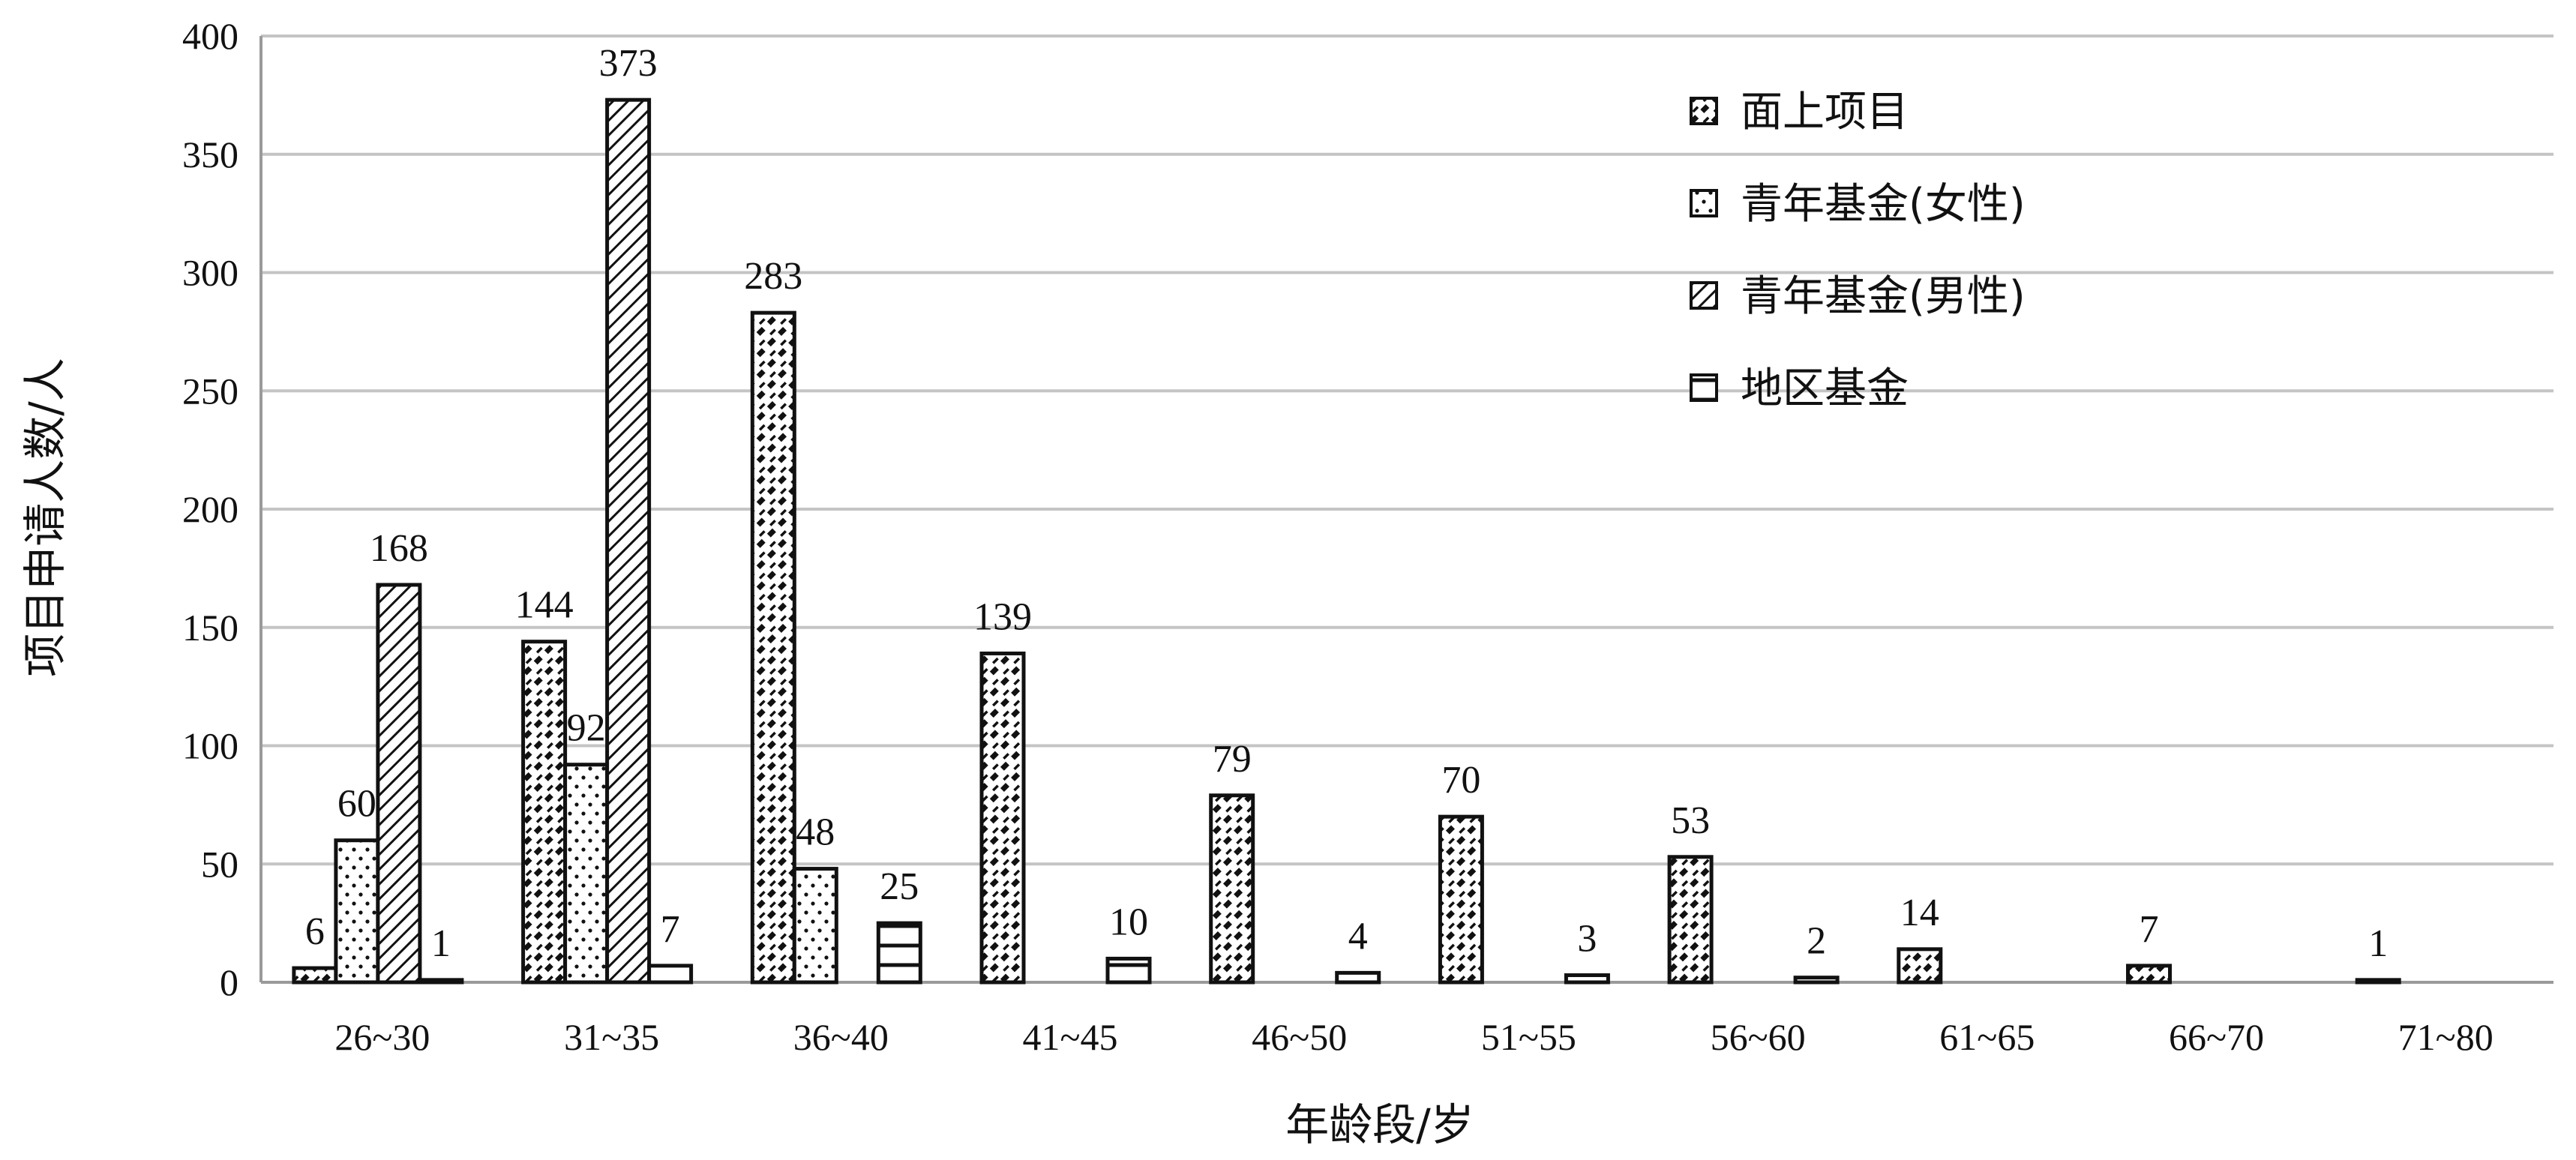 Image resolution: width=2576 pixels, height=1160 pixels. Describe the element at coordinates (1233, 759) in the screenshot. I see `data-label: 79` at that location.